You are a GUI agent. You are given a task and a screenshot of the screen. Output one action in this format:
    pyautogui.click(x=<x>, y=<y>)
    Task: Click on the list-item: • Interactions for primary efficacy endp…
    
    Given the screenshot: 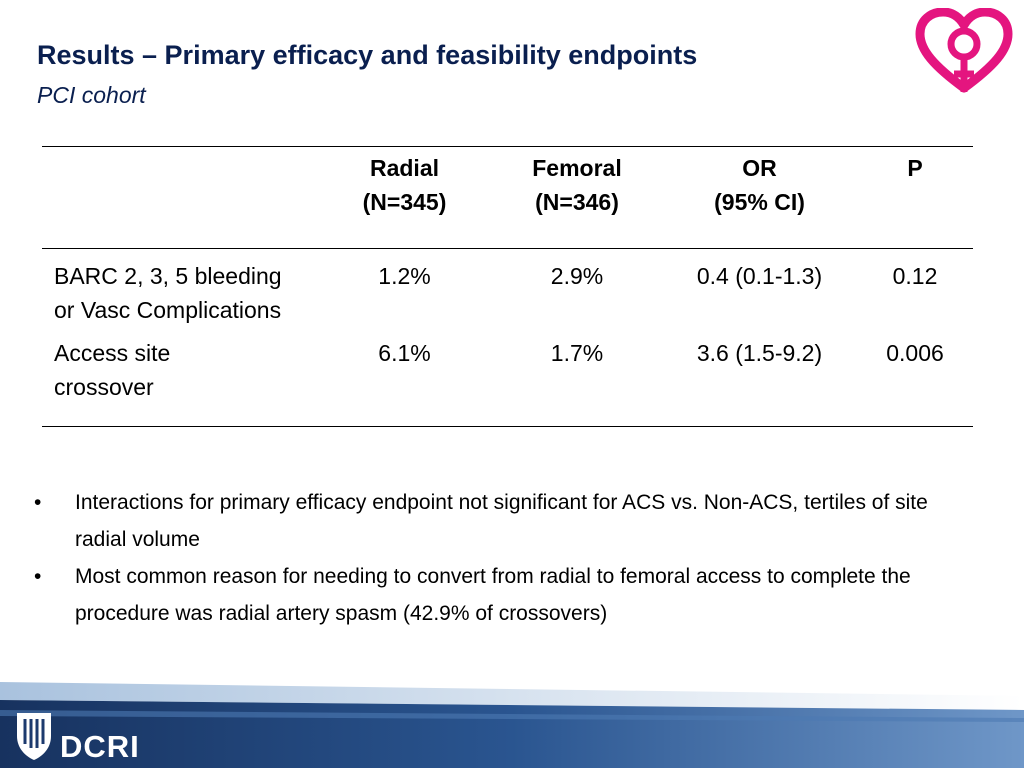 What is the action you would take?
    pyautogui.click(x=504, y=521)
    